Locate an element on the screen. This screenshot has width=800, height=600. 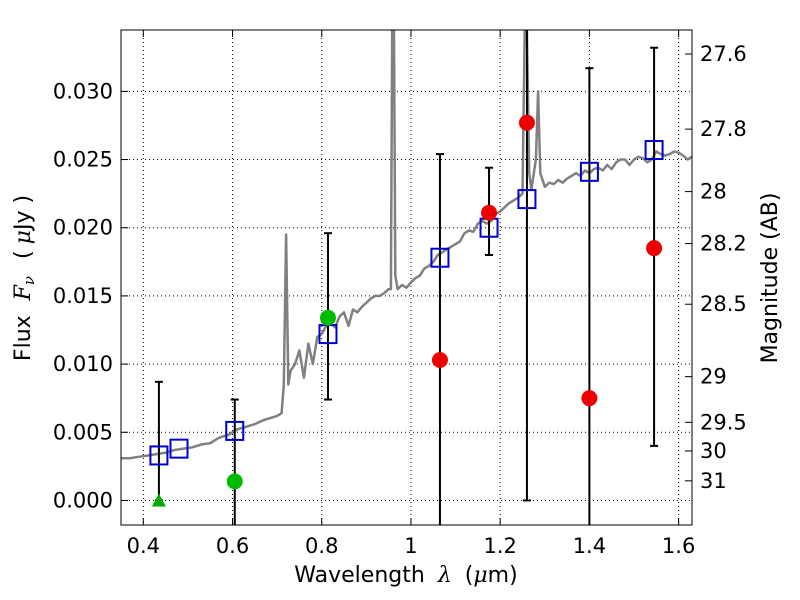
y2-tick-label: 29 is located at coordinates (713, 377).